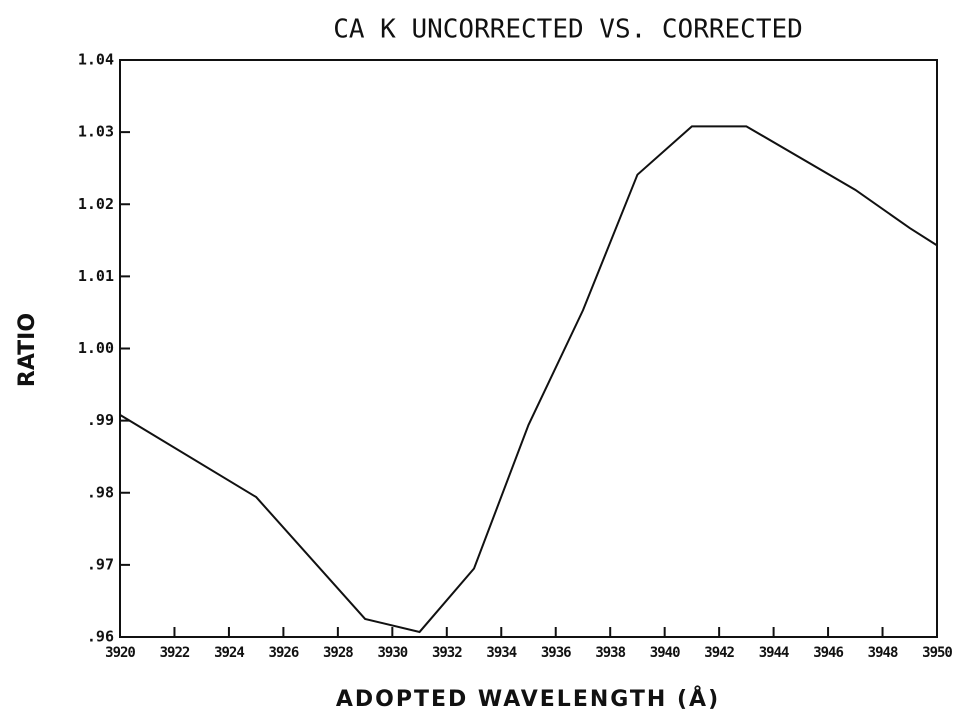 The width and height of the screenshot is (973, 724). What do you see at coordinates (100, 637) in the screenshot?
I see `y-tick-label: .96` at bounding box center [100, 637].